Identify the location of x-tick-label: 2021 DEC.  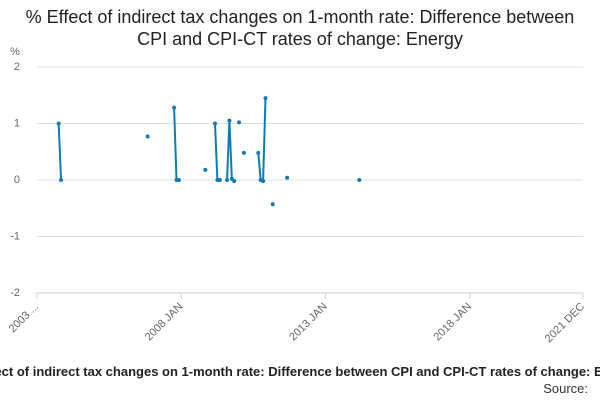
(565, 323).